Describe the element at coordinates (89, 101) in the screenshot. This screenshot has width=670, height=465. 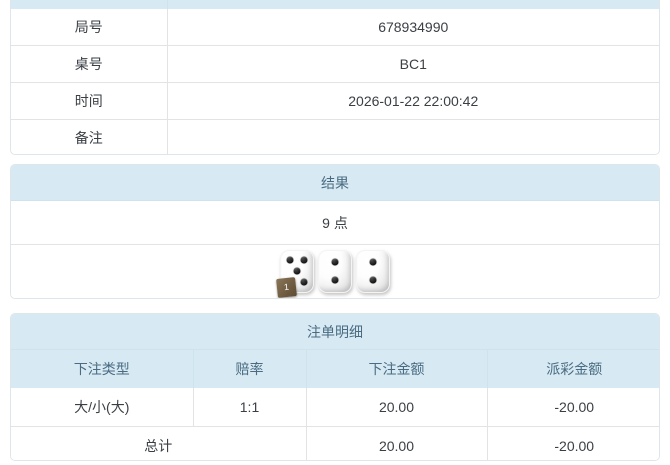
I see `info-label-time: 时间` at that location.